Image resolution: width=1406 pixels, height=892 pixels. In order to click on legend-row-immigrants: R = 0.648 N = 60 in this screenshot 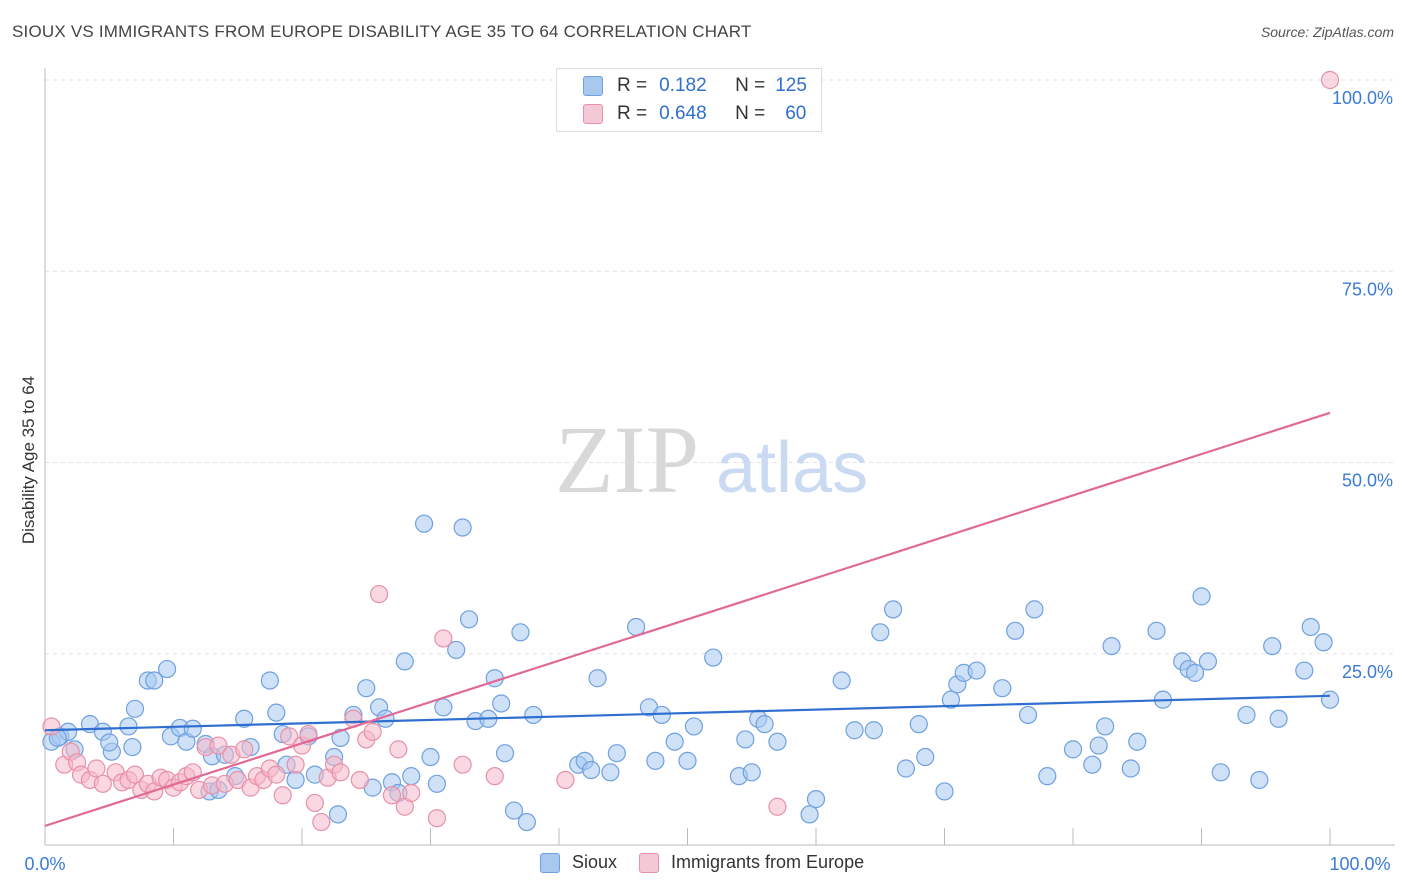, I will do `click(681, 114)`.